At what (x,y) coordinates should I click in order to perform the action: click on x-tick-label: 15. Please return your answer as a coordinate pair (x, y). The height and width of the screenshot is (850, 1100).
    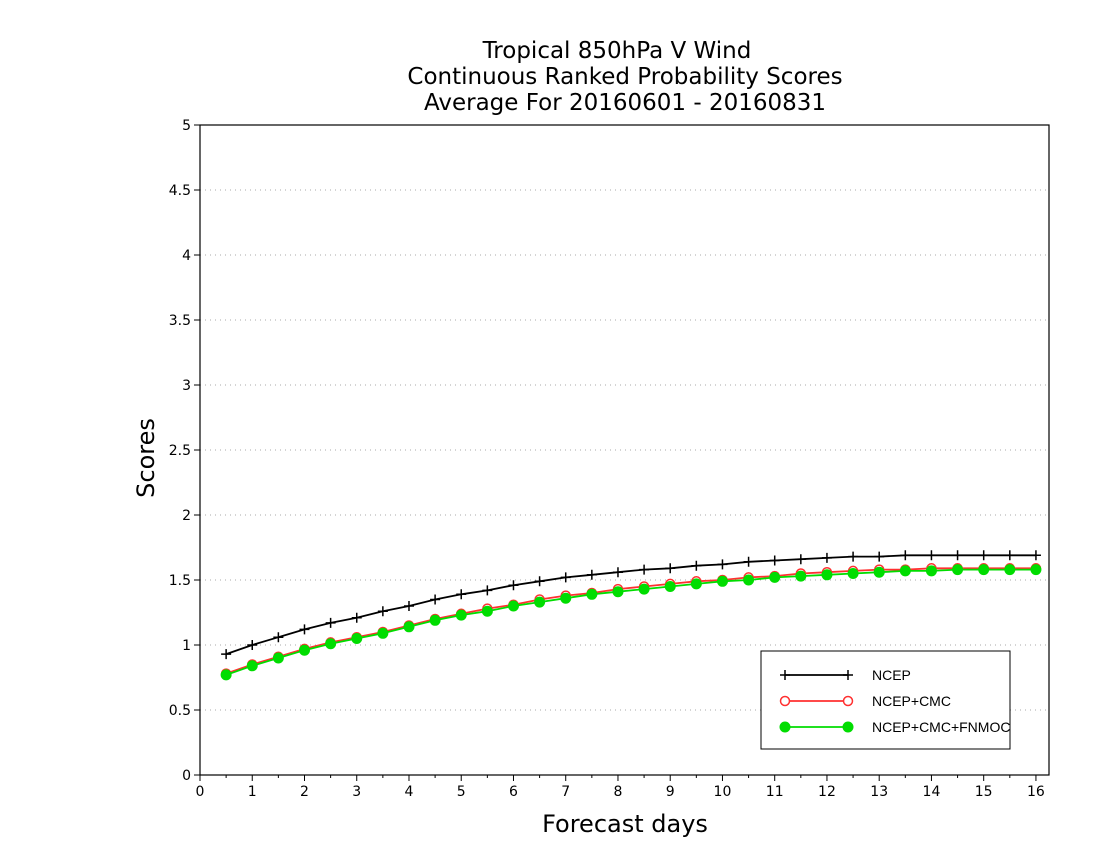
    Looking at the image, I should click on (984, 792).